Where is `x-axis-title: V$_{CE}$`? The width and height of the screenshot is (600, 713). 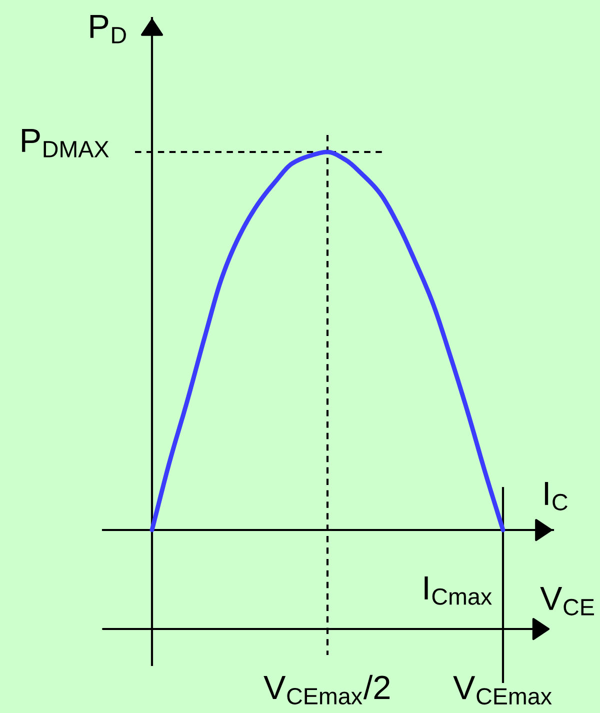
x-axis-title: V$_{CE}$ is located at coordinates (567, 601).